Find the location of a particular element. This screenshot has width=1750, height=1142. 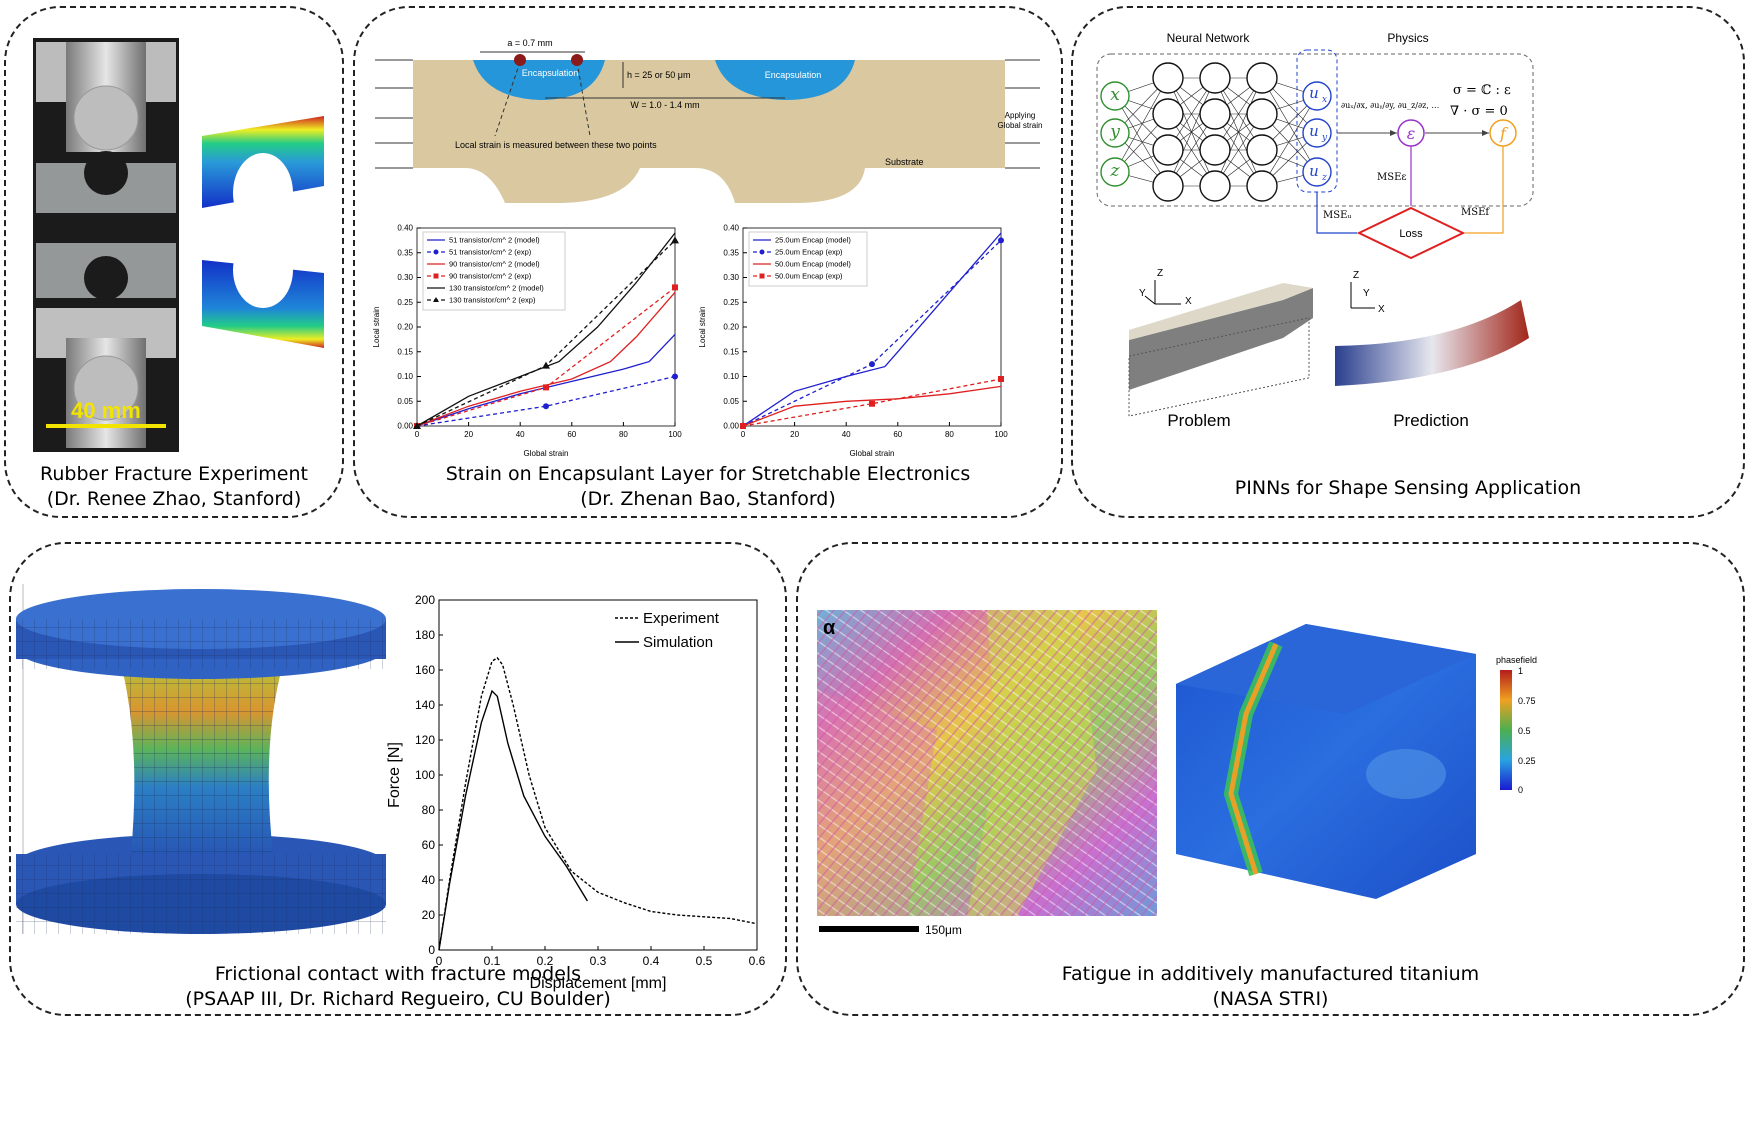

y-tick-label: 0 is located at coordinates (431, 950).